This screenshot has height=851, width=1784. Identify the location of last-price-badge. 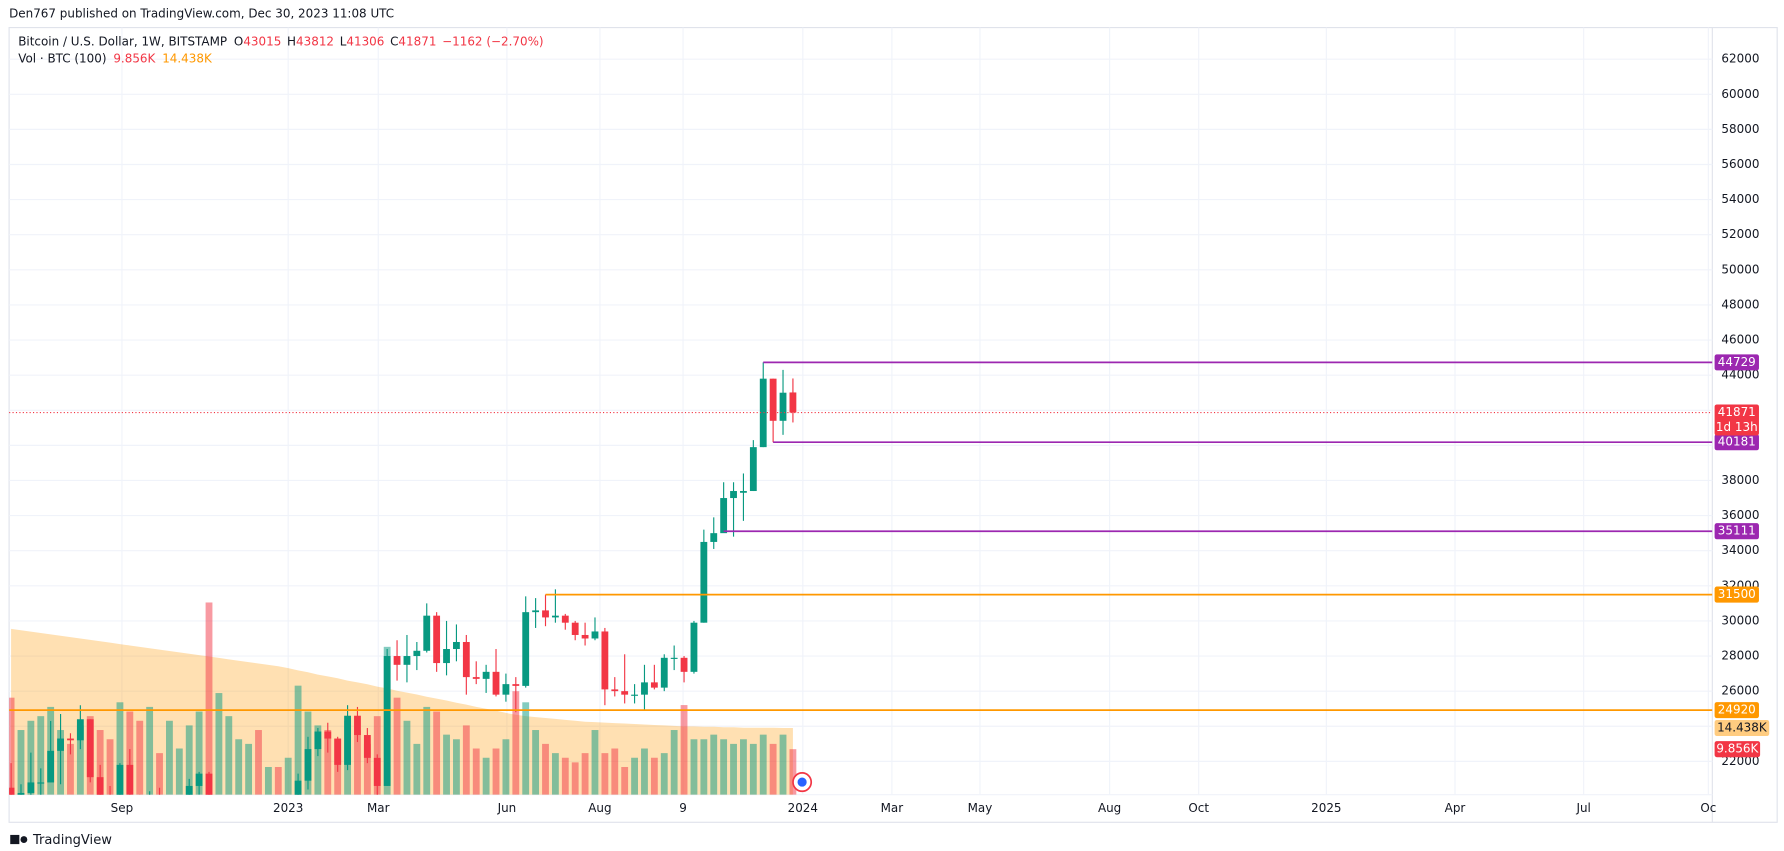
(1736, 420).